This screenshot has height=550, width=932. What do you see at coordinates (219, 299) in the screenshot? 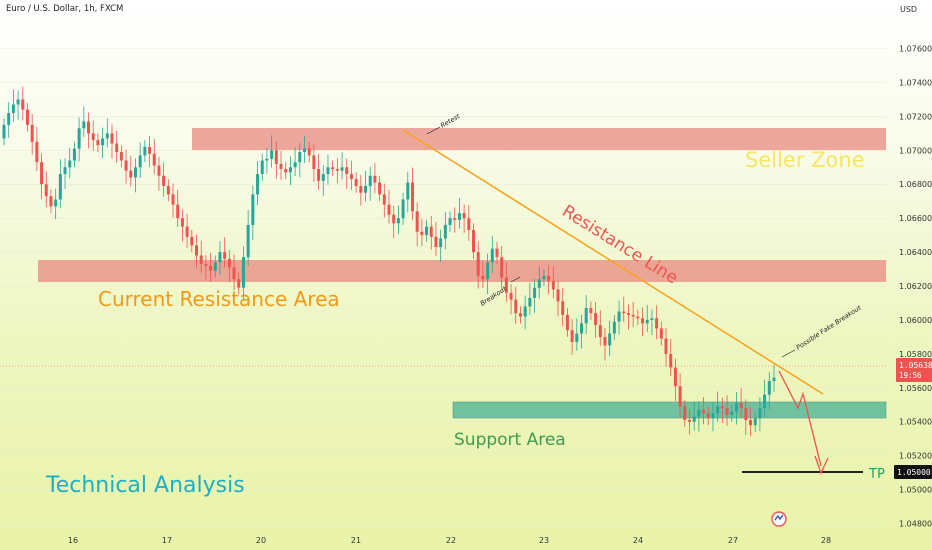
I see `current-resistance-label: Current Resistance Area` at bounding box center [219, 299].